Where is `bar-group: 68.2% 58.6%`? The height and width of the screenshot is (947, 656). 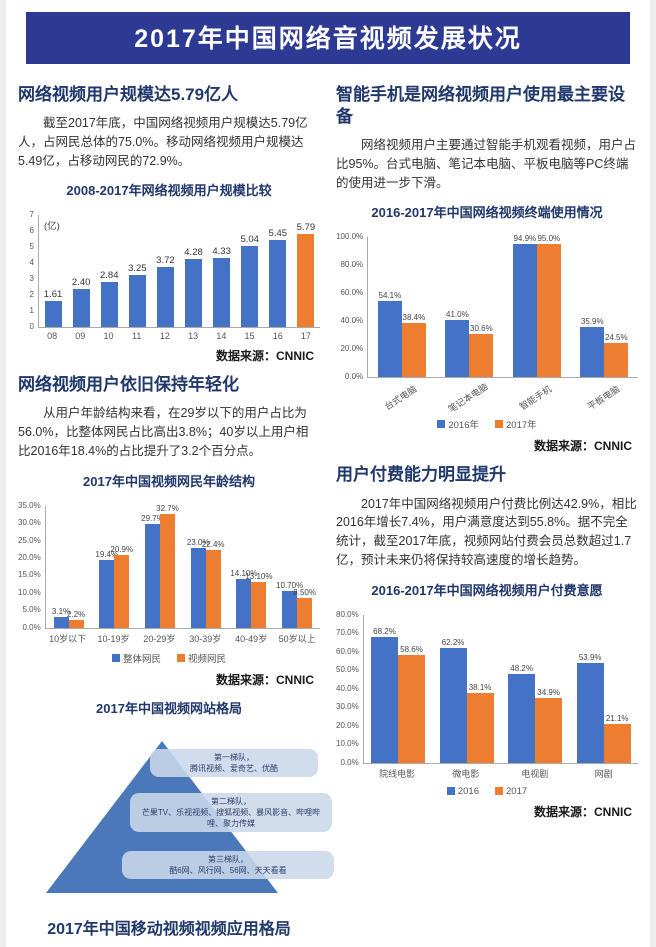 bar-group: 68.2% 58.6% is located at coordinates (398, 689).